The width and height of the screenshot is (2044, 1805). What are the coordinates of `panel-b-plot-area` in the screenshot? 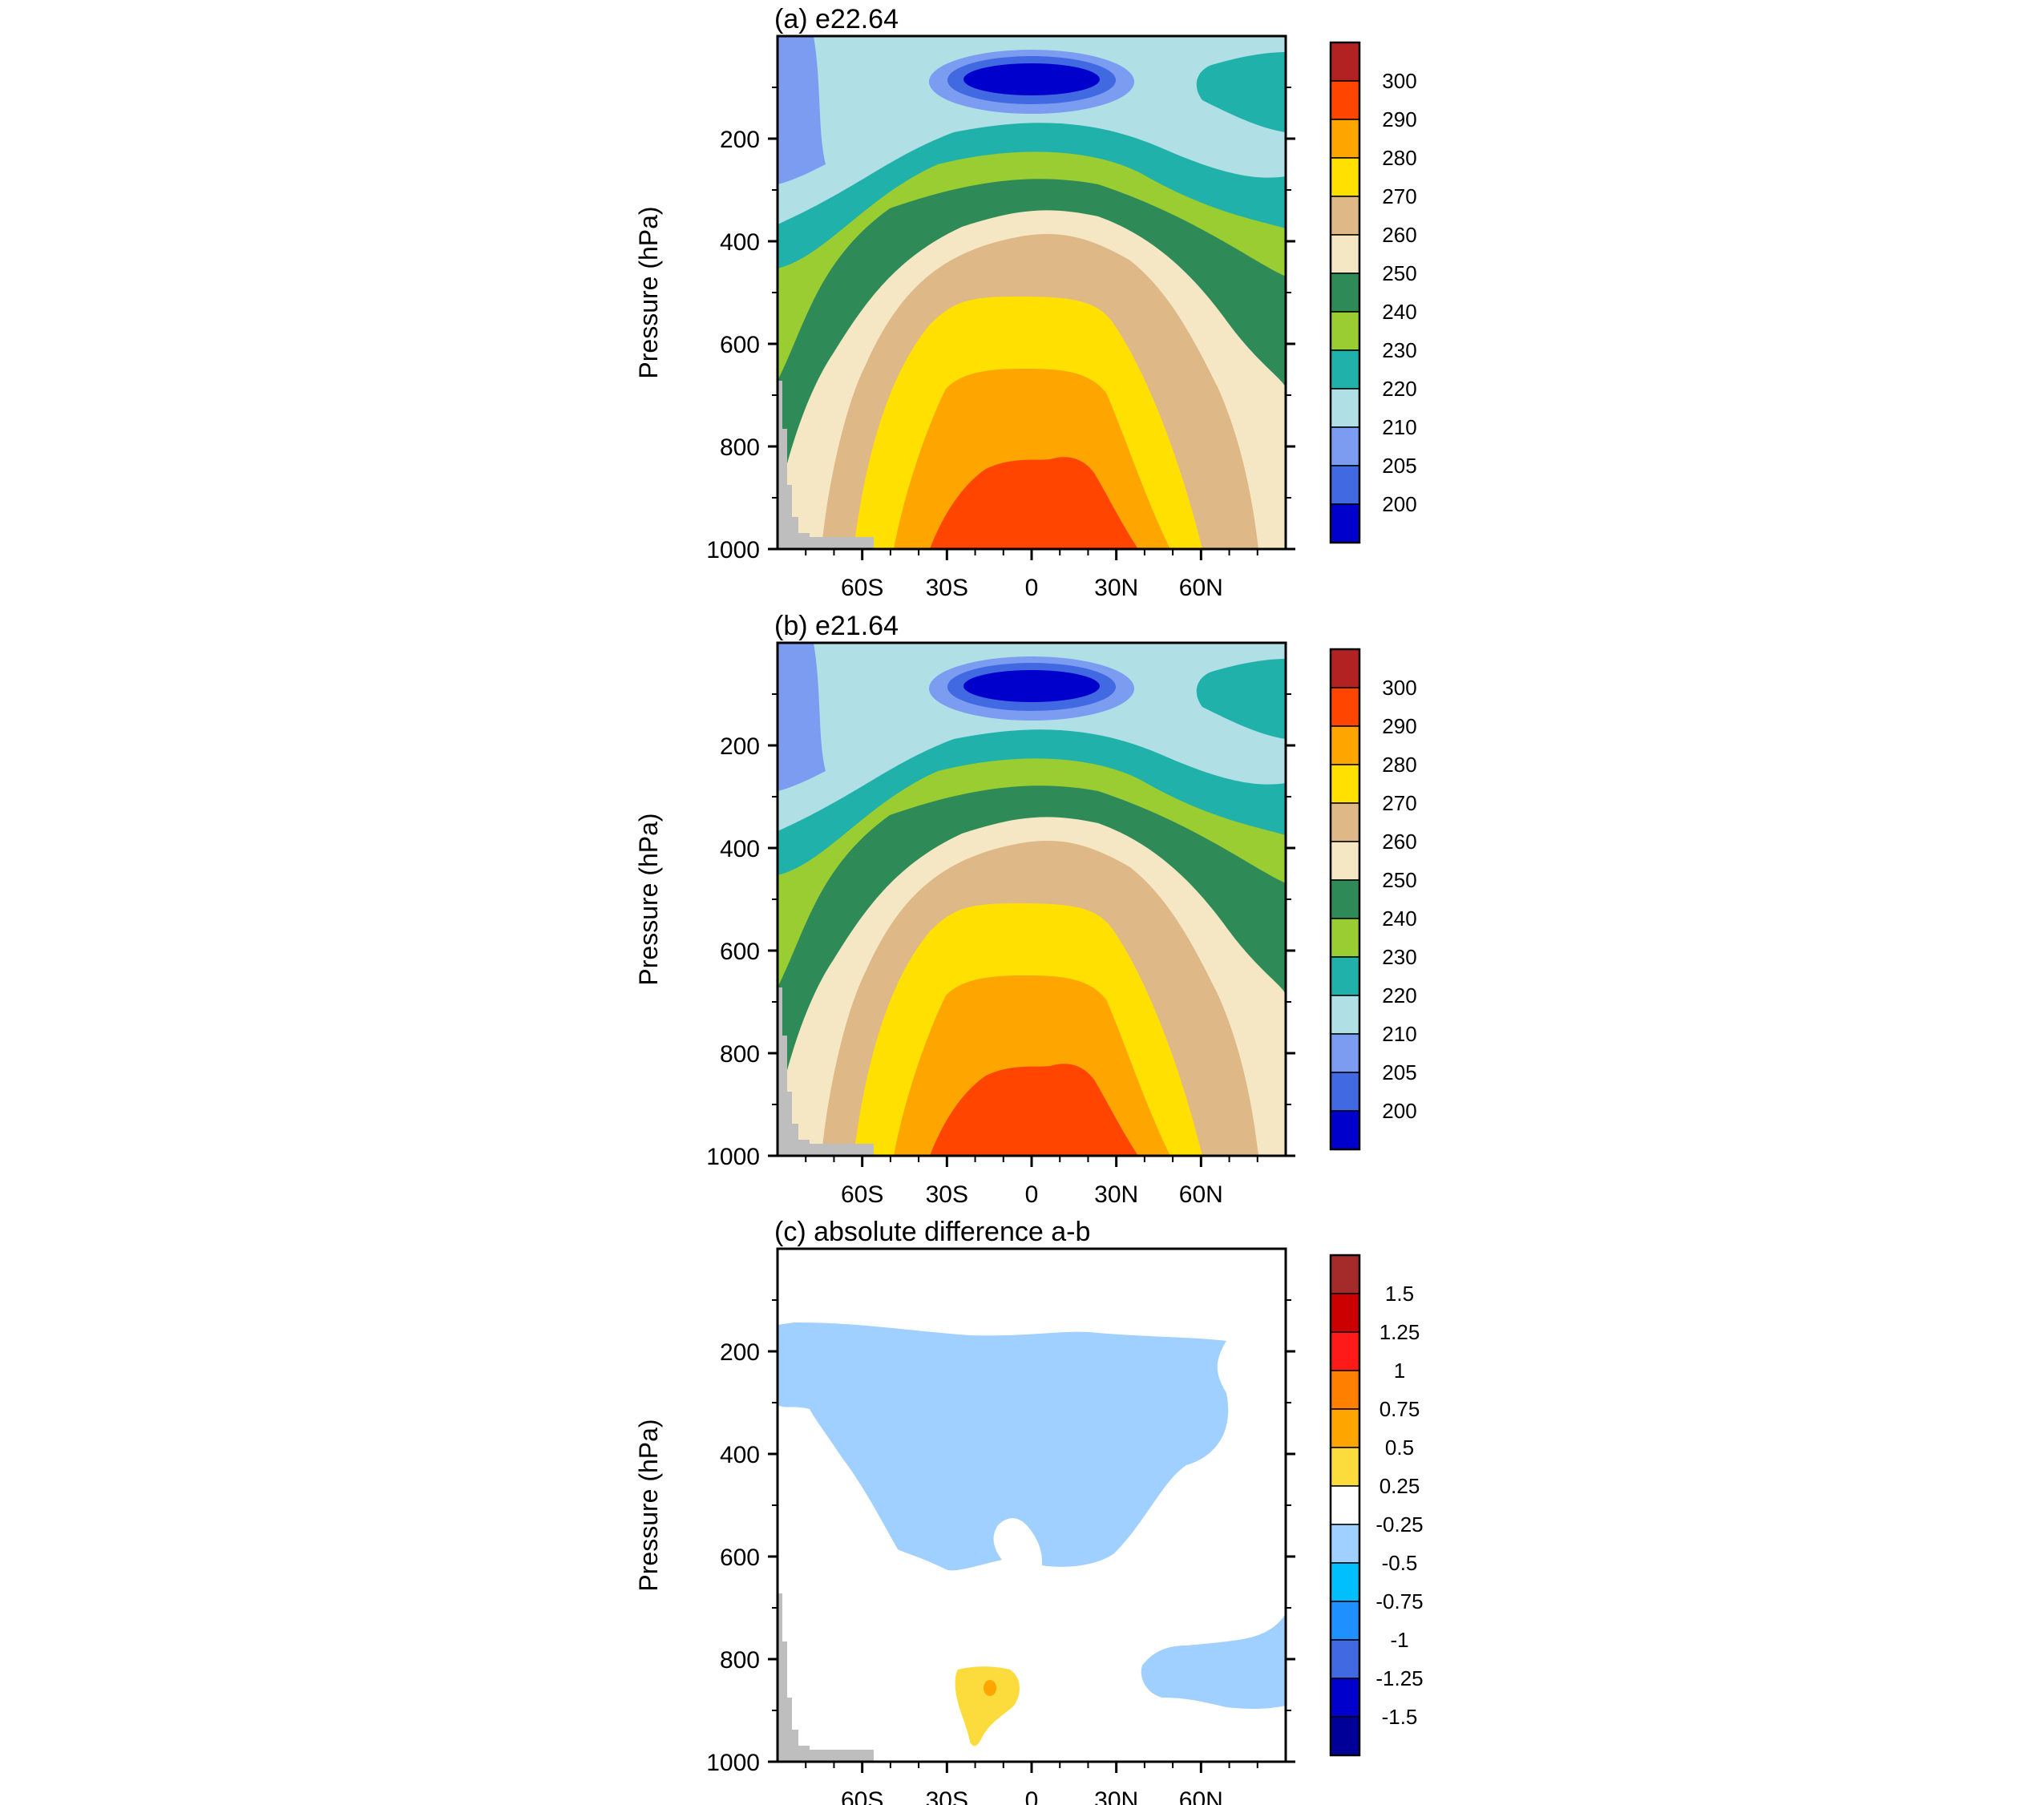 It's located at (1032, 899).